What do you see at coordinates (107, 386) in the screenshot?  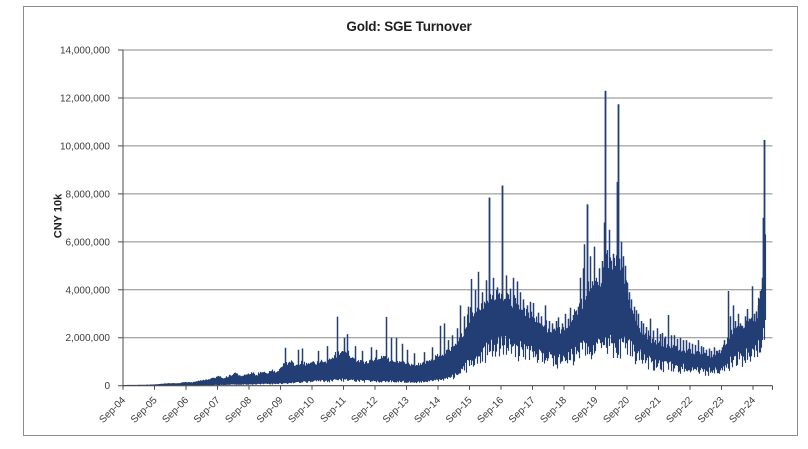 I see `svg-text: 0` at bounding box center [107, 386].